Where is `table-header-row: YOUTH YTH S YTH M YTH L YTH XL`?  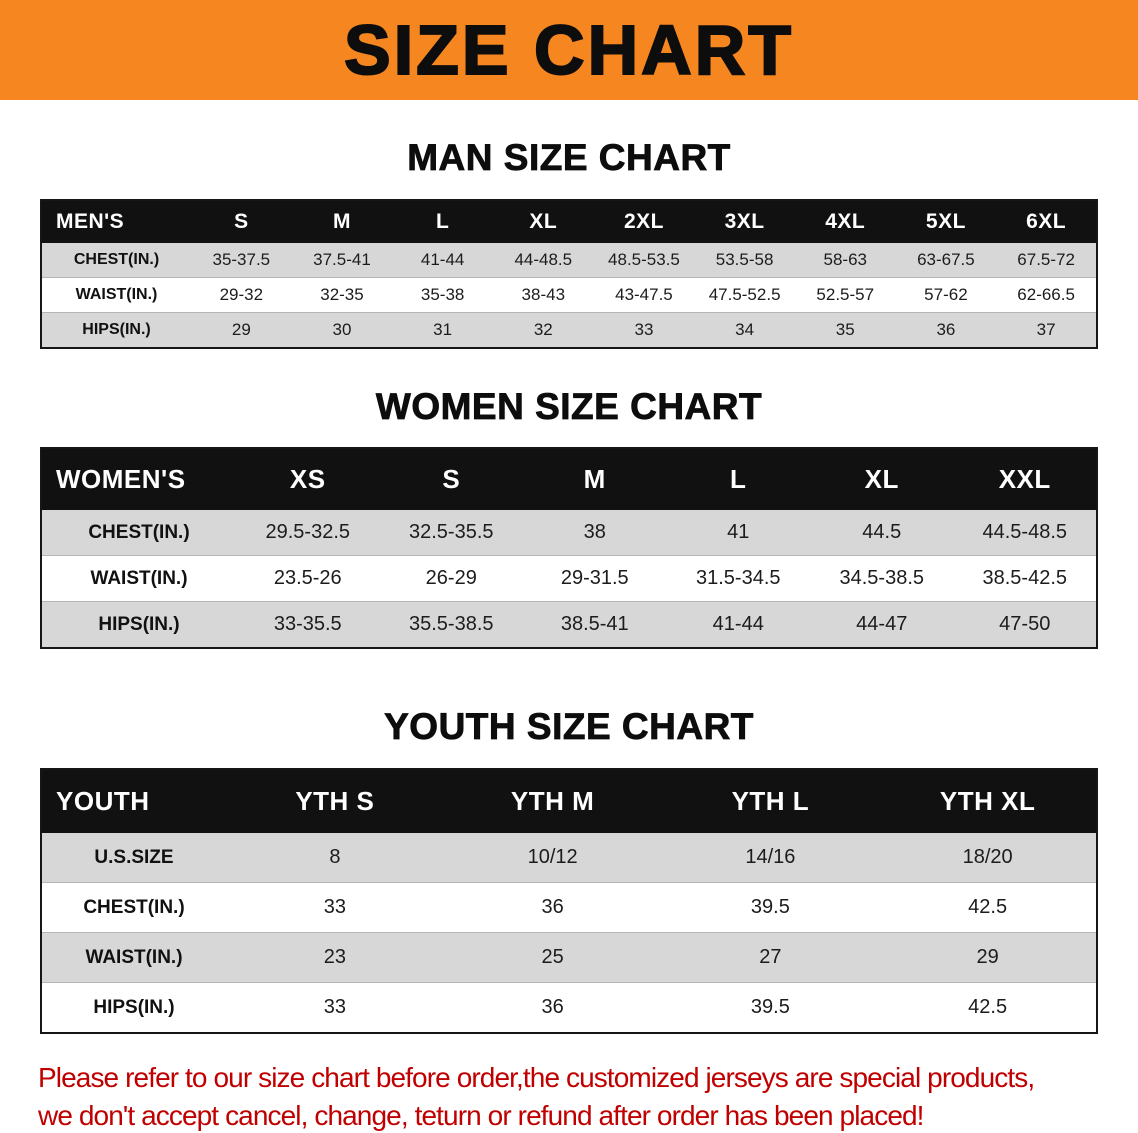
table-header-row: YOUTH YTH S YTH M YTH L YTH XL is located at coordinates (569, 801).